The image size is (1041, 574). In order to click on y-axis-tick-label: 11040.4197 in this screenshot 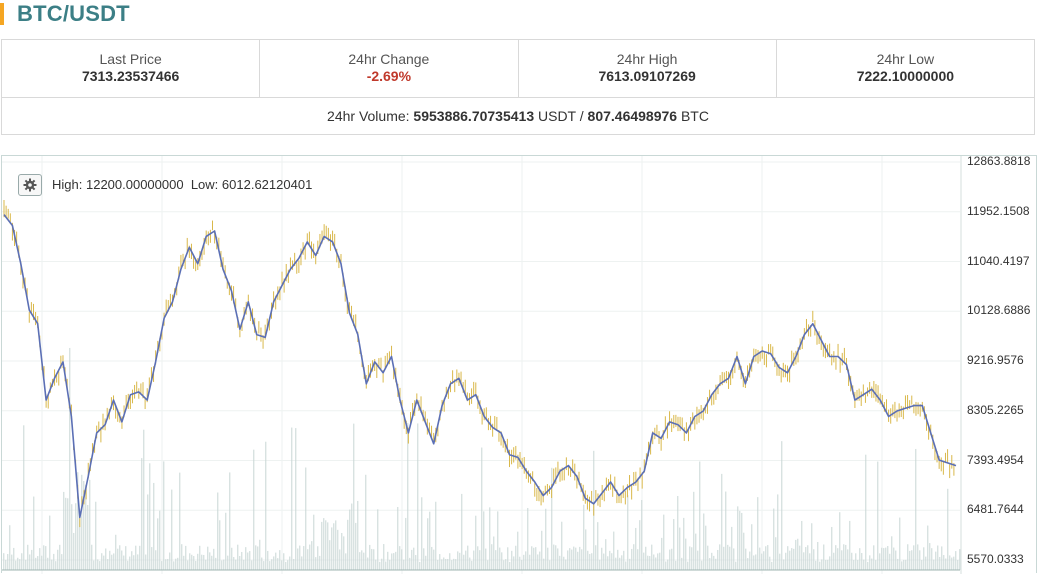, I will do `click(998, 261)`.